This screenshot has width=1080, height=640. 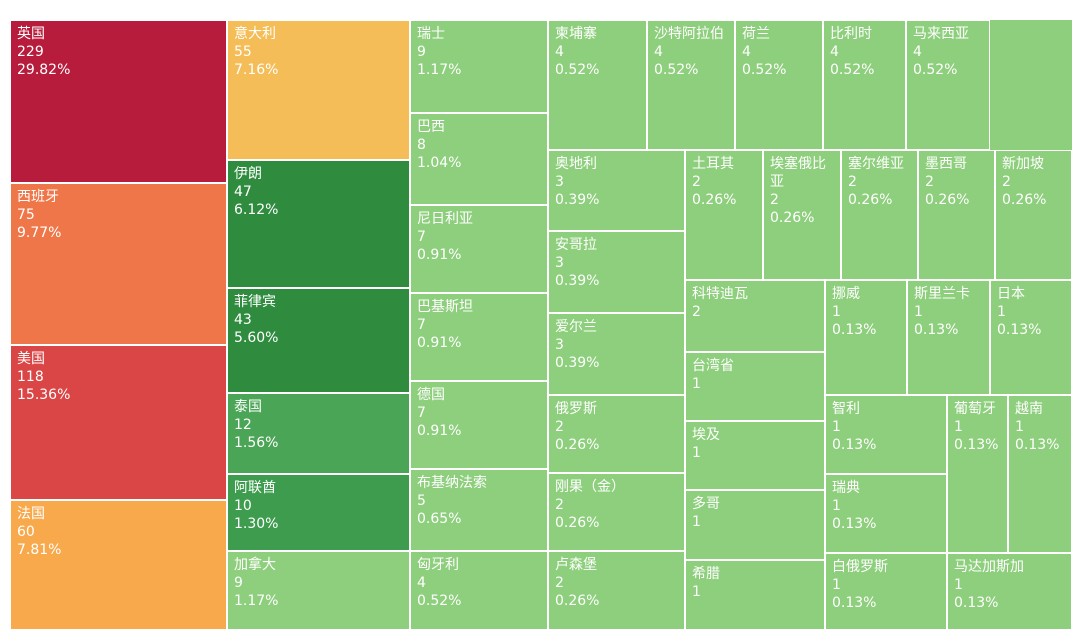 I want to click on tile-name: 台湾省, so click(x=713, y=366).